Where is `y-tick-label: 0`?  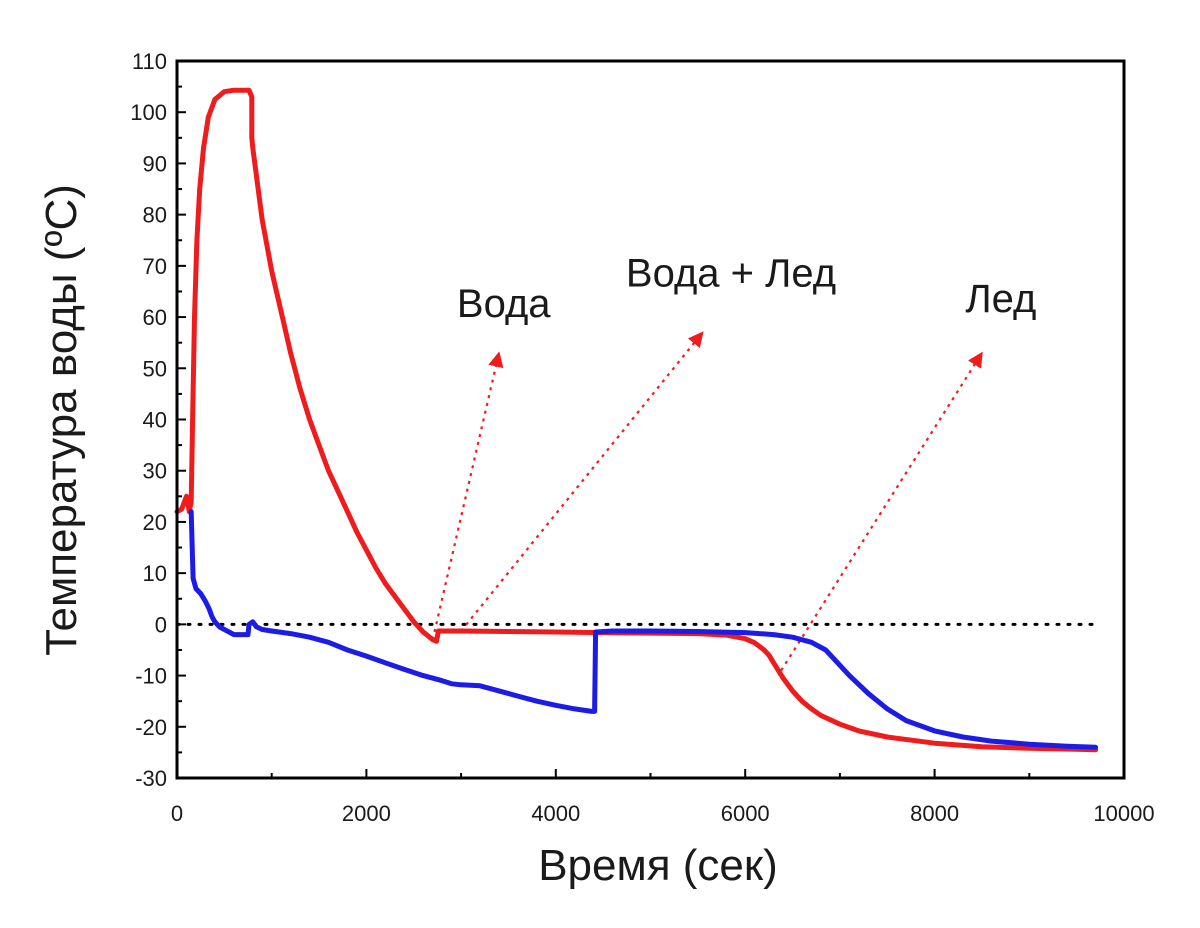 y-tick-label: 0 is located at coordinates (161, 624).